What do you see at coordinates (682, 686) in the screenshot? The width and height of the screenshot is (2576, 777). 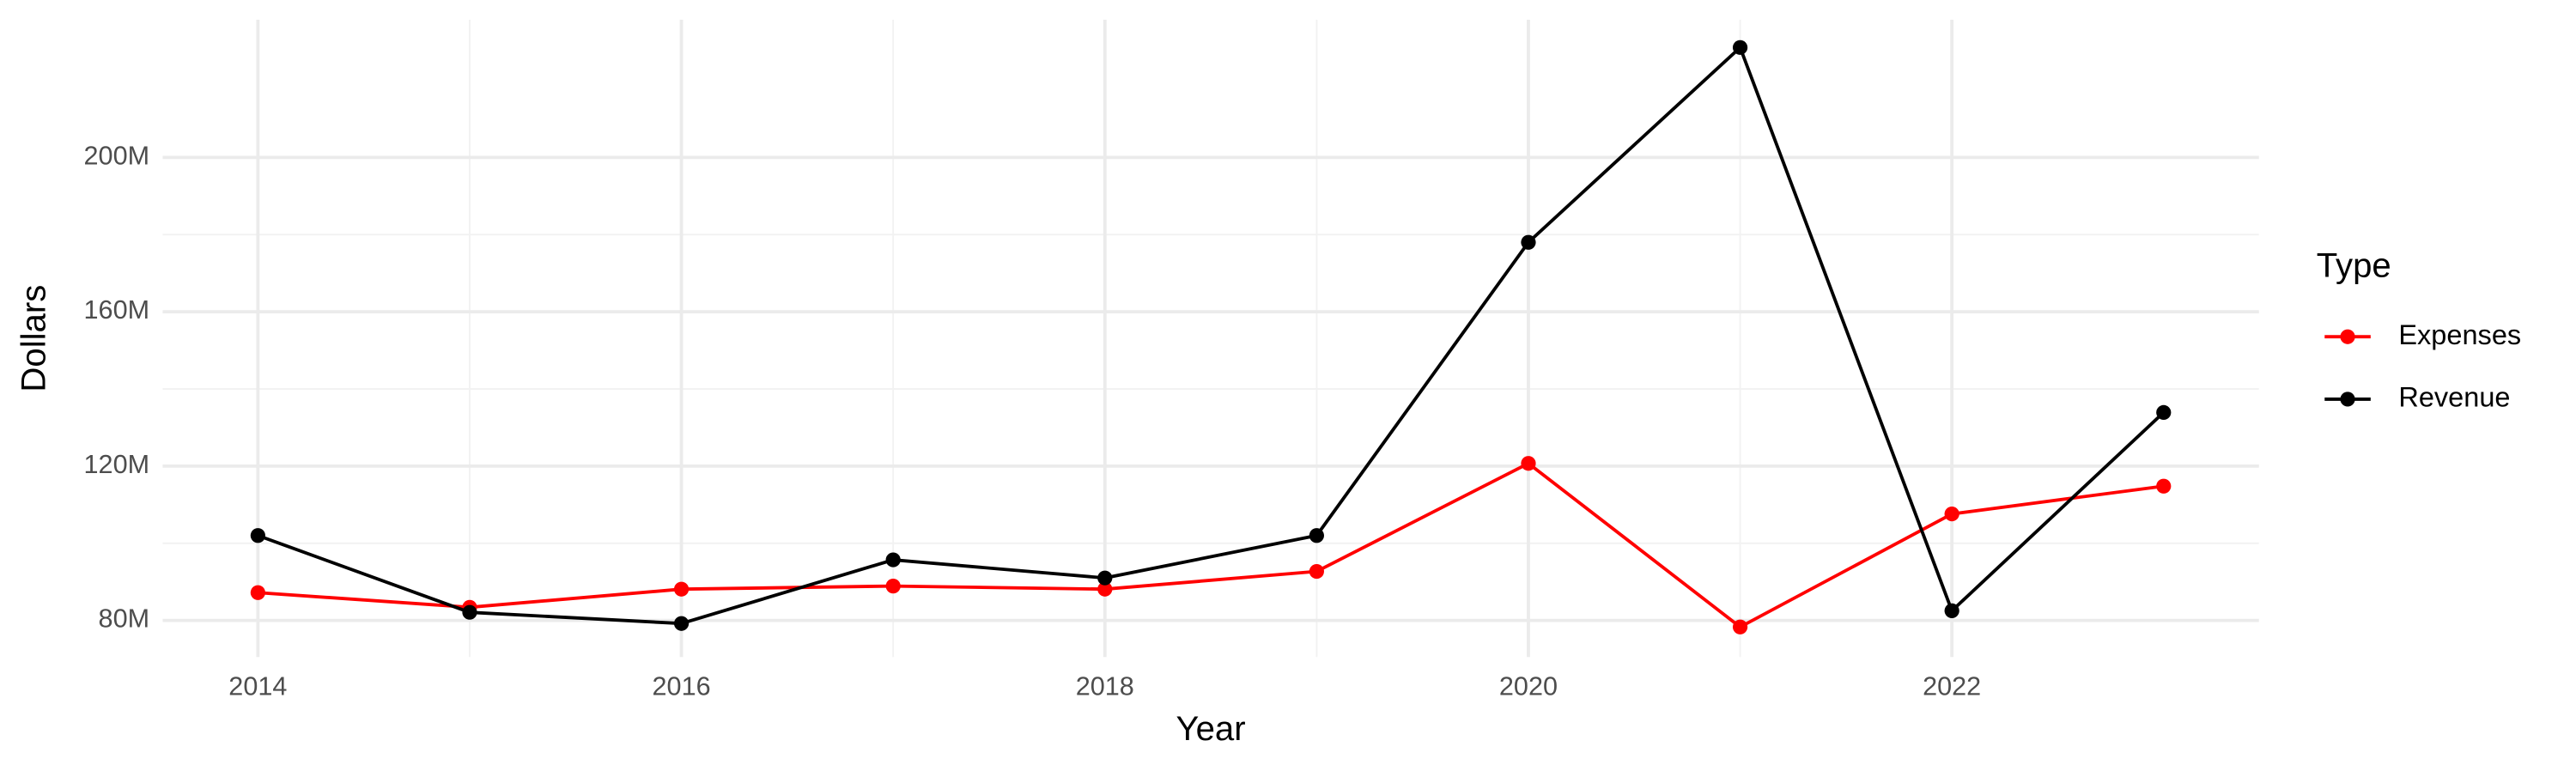 I see `x-tick-label: 2016` at bounding box center [682, 686].